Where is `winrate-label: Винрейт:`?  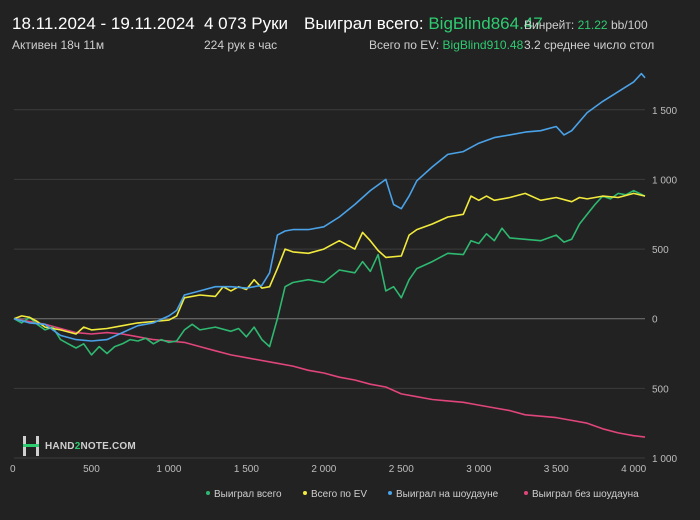
winrate-label: Винрейт: is located at coordinates (549, 25).